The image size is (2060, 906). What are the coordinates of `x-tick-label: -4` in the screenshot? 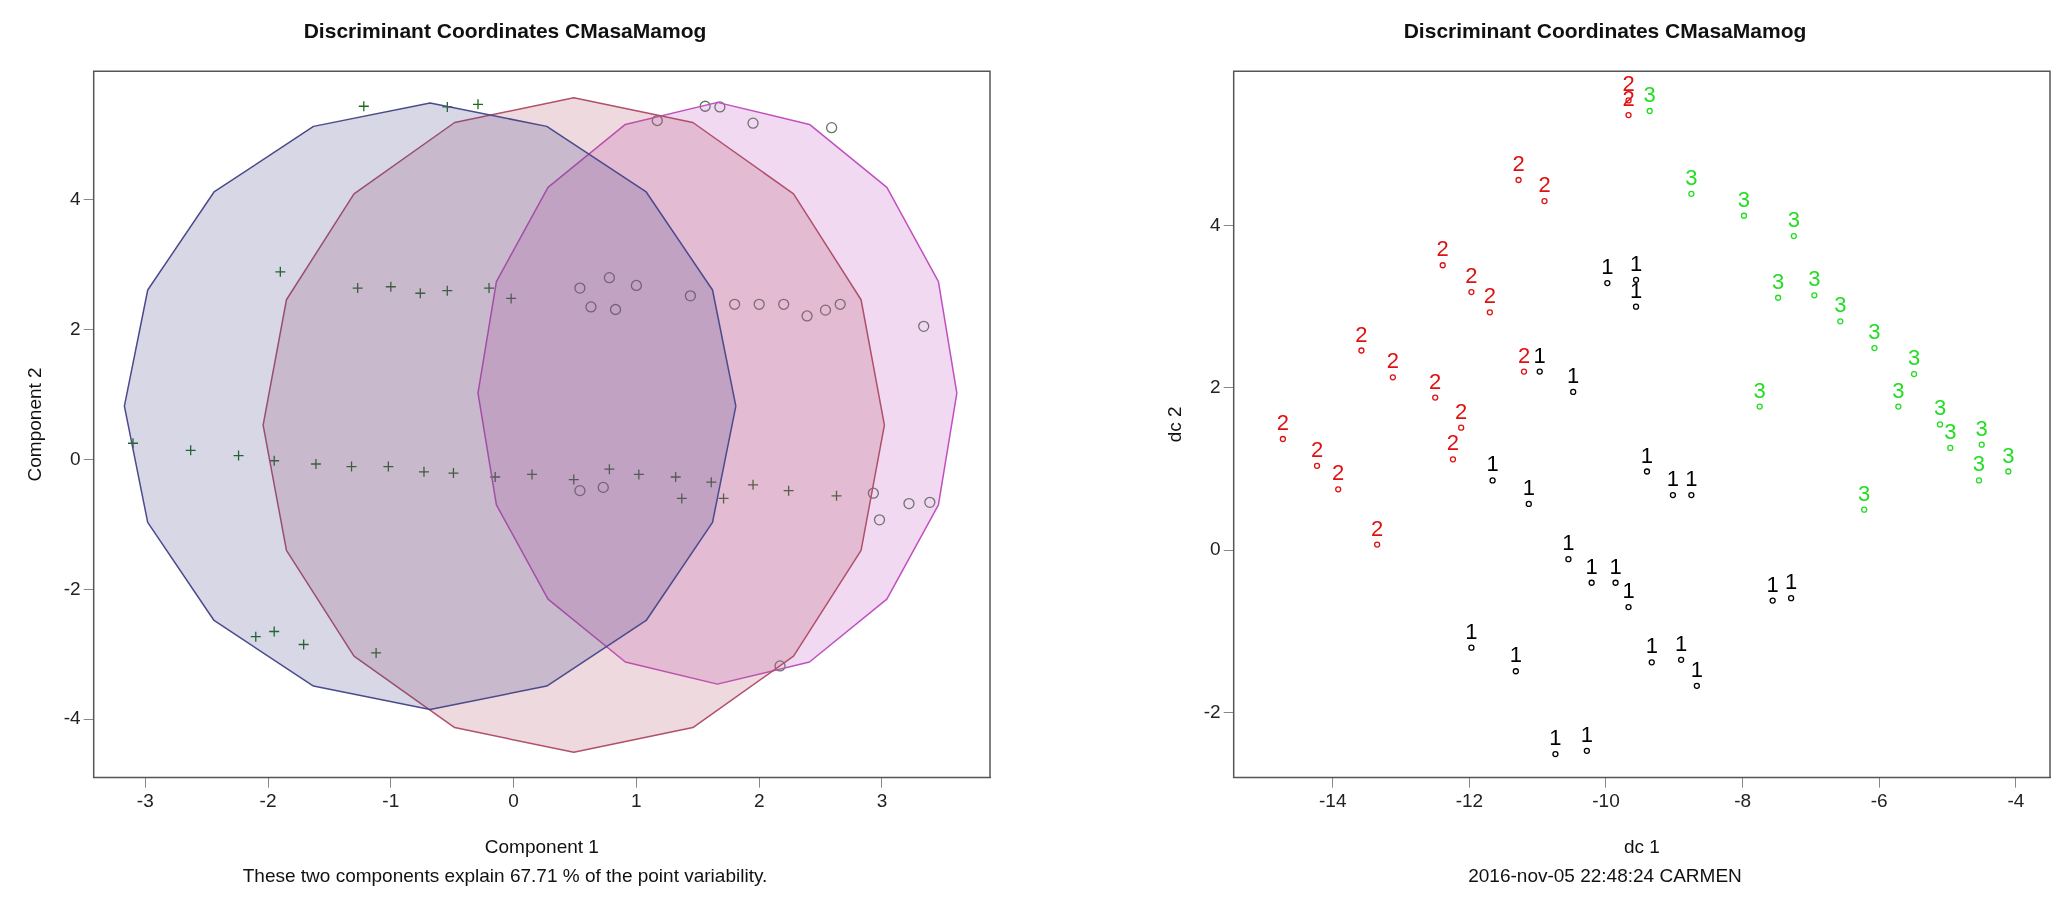 It's located at (2016, 801).